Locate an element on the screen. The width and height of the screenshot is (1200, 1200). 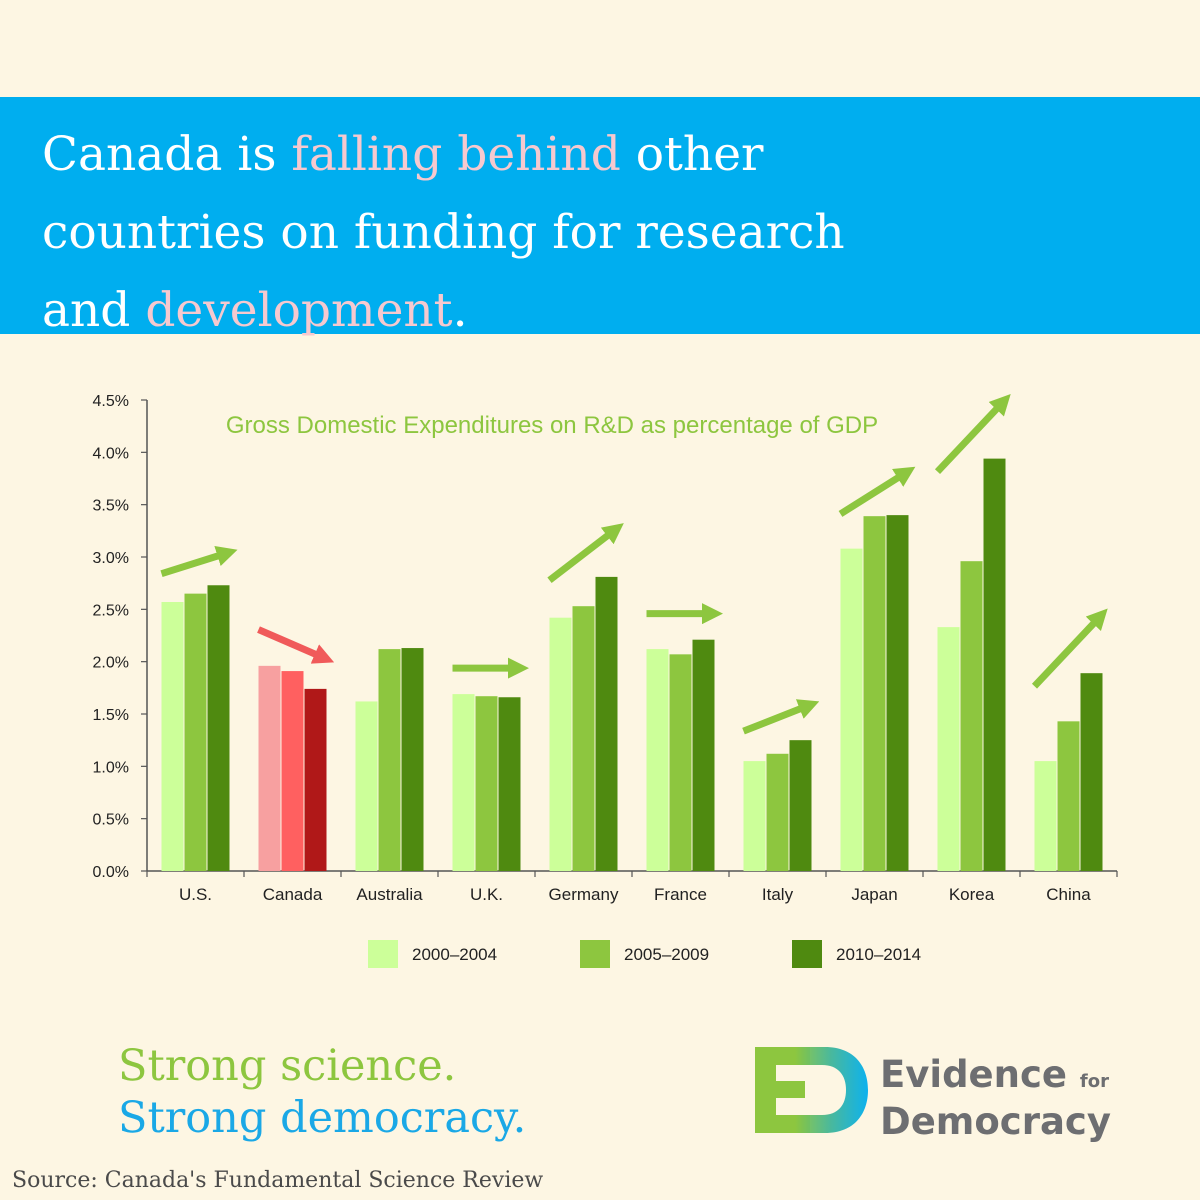
bar-germany-2005-2009 is located at coordinates (583, 738).